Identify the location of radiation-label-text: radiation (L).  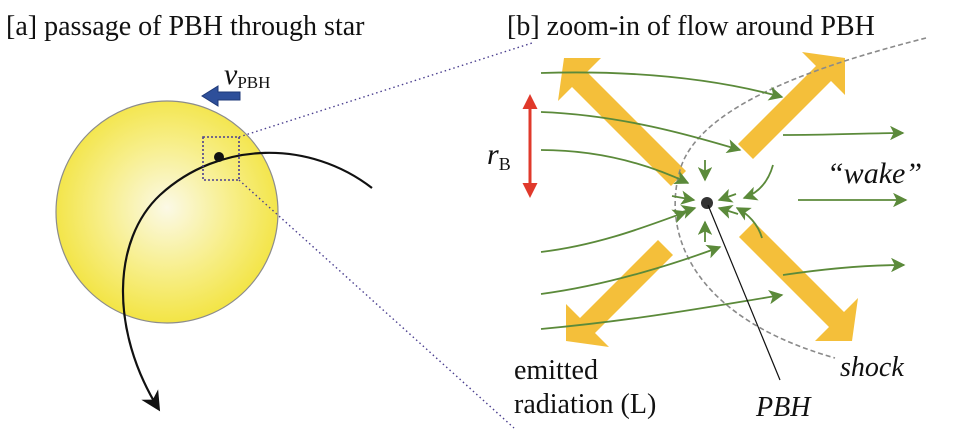
(585, 404).